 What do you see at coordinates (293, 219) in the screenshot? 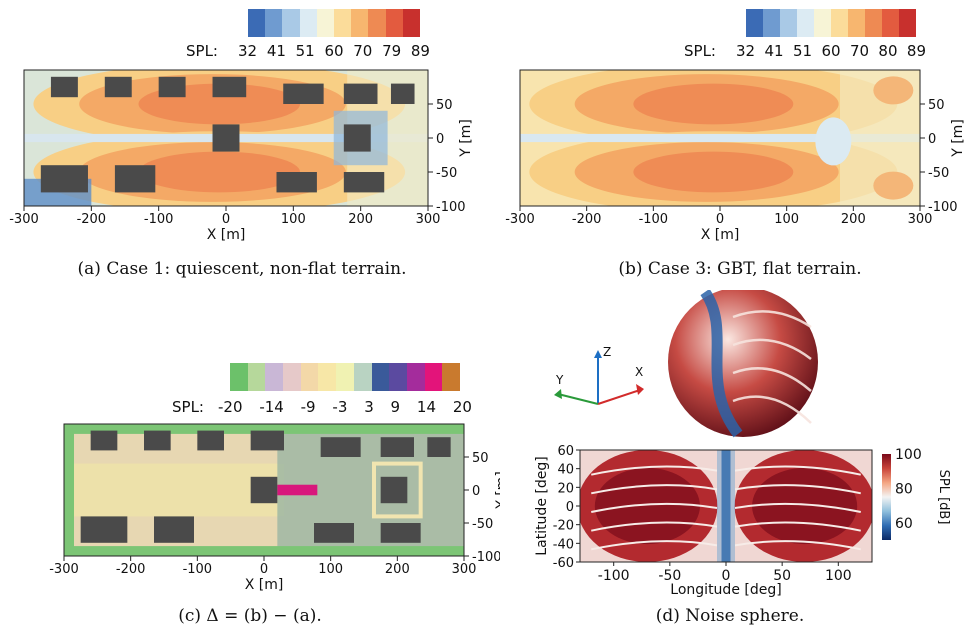
I see `panel-a-xtick-label-4: 100` at bounding box center [293, 219].